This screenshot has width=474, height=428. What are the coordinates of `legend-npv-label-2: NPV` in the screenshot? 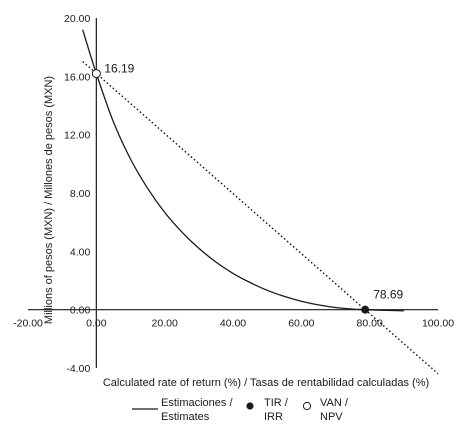 It's located at (331, 417).